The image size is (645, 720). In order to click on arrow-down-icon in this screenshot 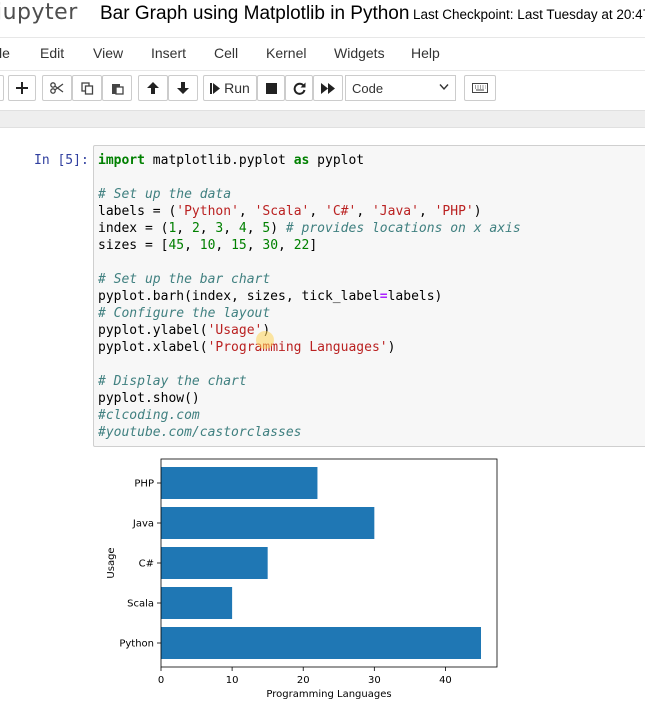, I will do `click(183, 88)`.